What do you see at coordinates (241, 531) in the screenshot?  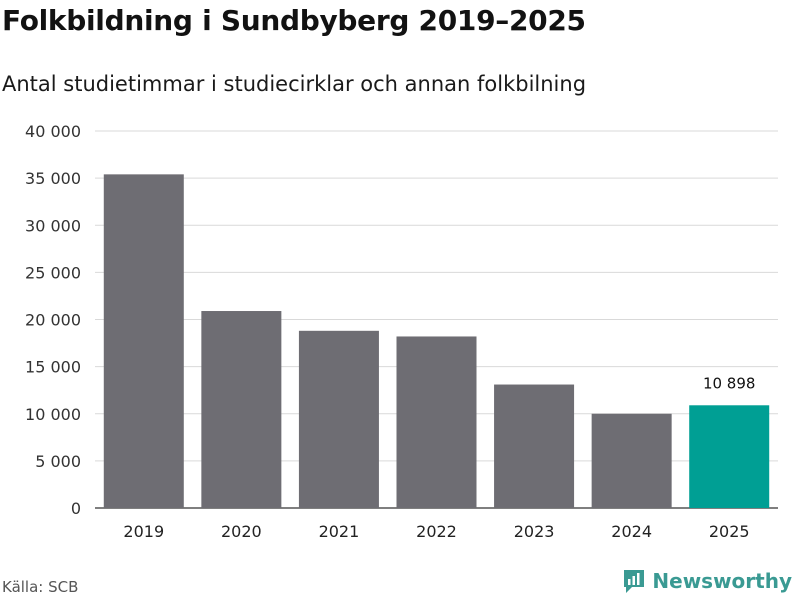 I see `x-tick-label: 2020` at bounding box center [241, 531].